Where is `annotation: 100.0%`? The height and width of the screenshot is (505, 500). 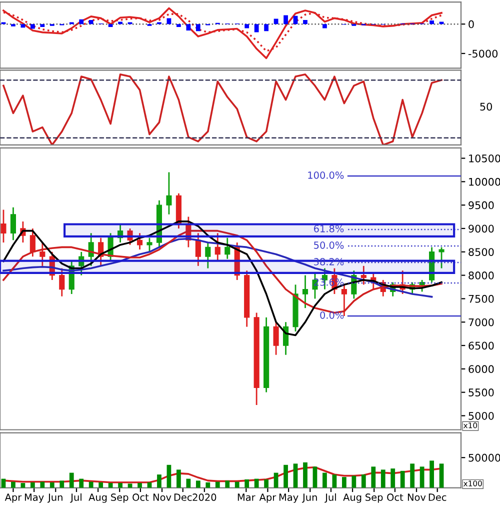 annotation: 100.0% is located at coordinates (326, 175).